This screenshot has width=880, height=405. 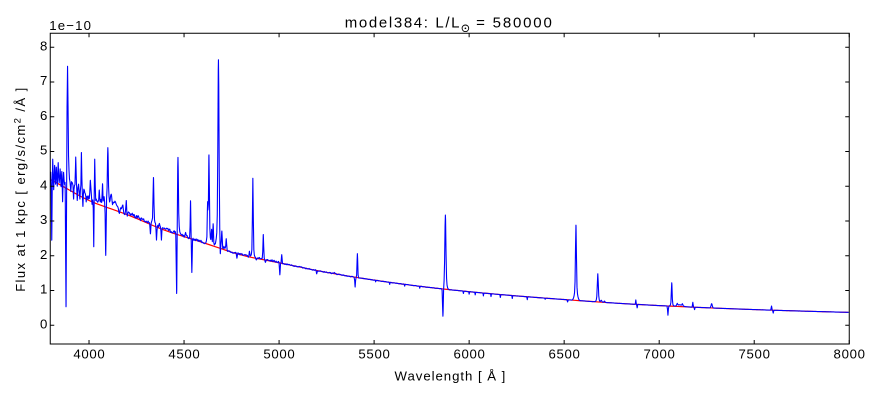 I want to click on svg-text: 1e−10, so click(x=70, y=25).